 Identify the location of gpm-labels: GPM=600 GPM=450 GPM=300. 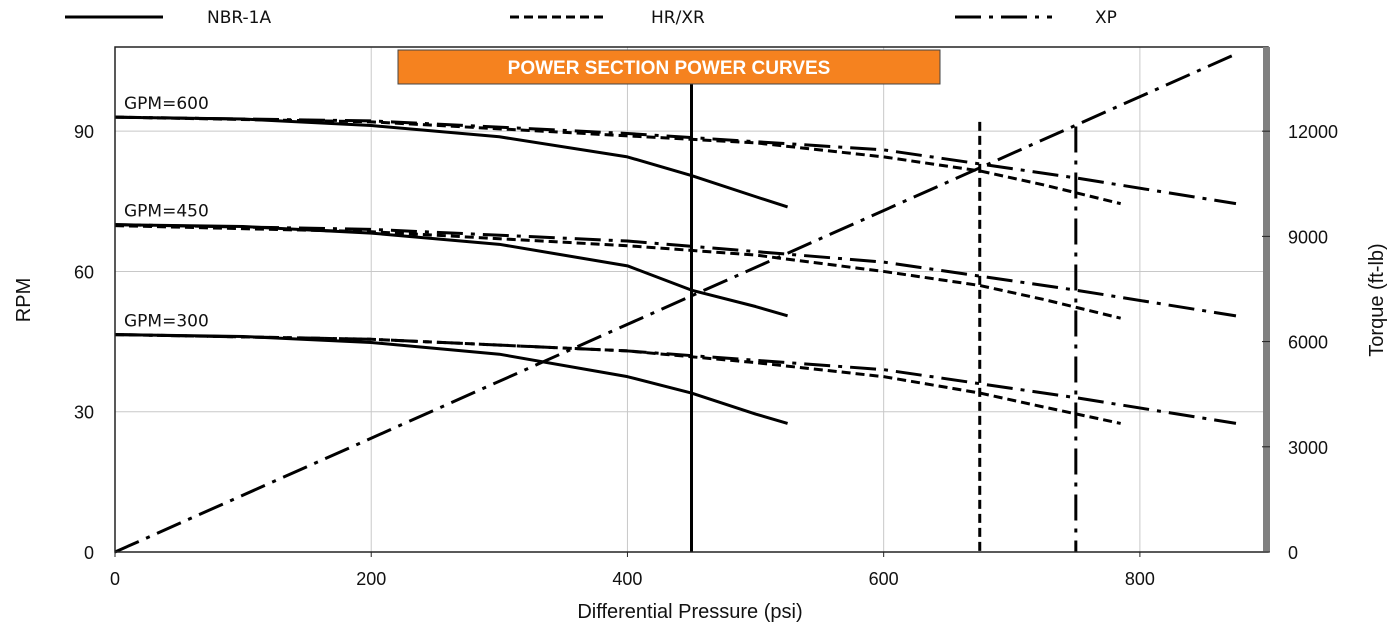
(166, 212).